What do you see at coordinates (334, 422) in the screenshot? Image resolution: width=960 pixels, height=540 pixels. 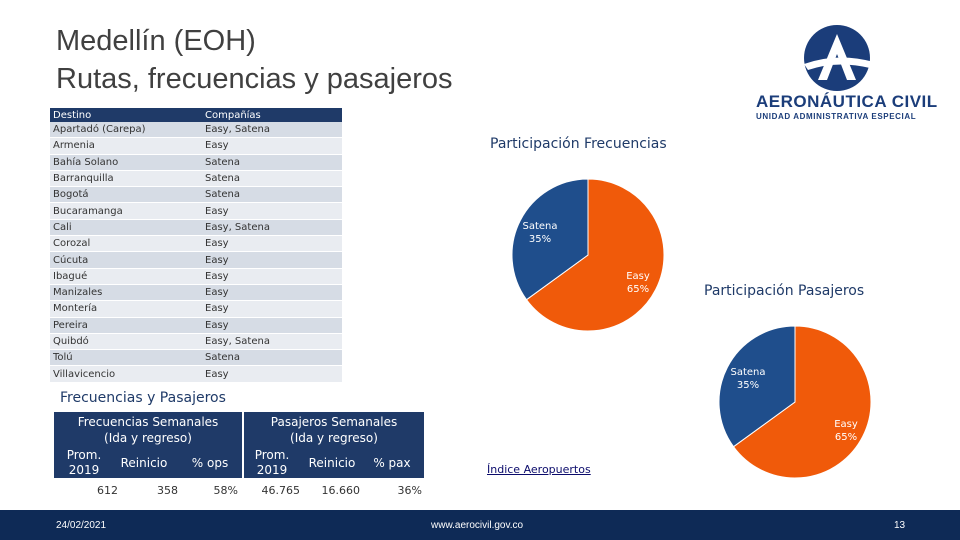 I see `pax-header-line-1: Pasajeros Semanales` at bounding box center [334, 422].